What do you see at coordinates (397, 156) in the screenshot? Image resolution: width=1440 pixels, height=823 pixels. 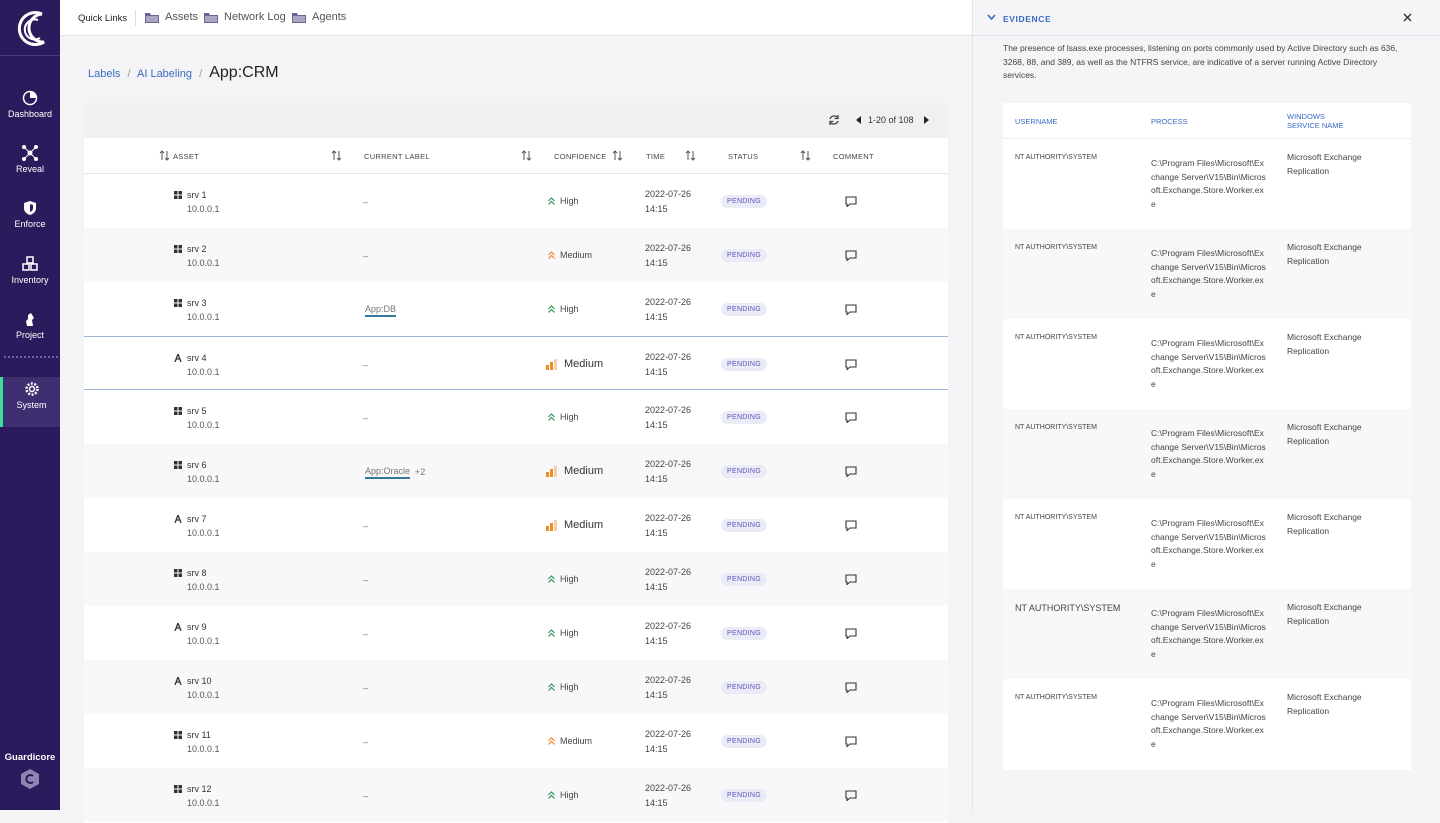 I see `column-header: CURRENT LABEL` at bounding box center [397, 156].